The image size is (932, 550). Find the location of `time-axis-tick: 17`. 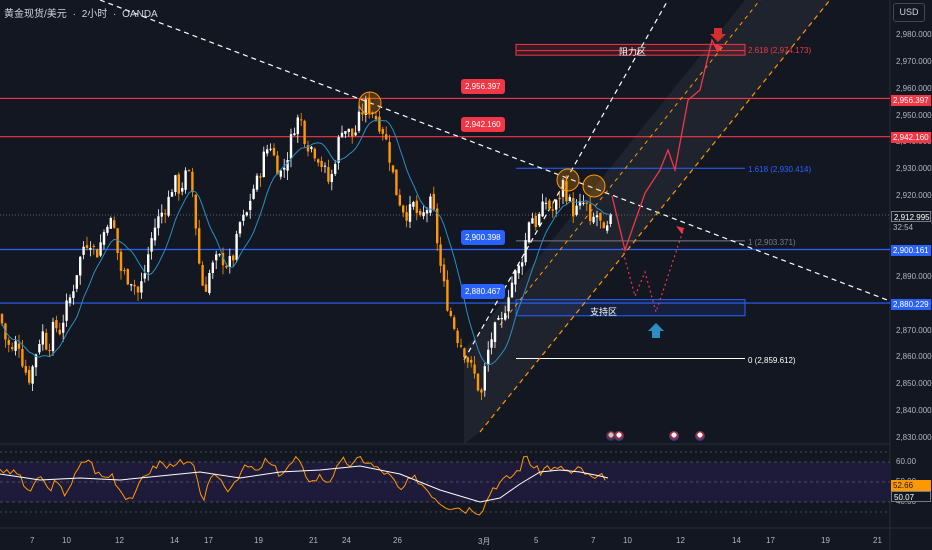

time-axis-tick: 17 is located at coordinates (208, 540).